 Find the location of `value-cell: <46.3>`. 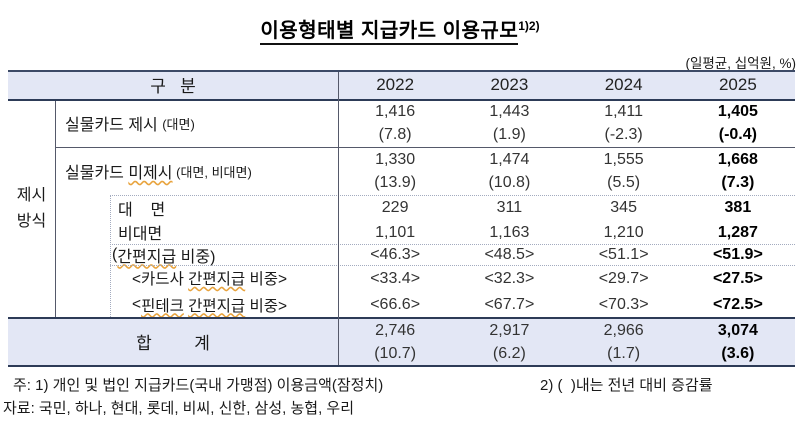

value-cell: <46.3> is located at coordinates (395, 254).